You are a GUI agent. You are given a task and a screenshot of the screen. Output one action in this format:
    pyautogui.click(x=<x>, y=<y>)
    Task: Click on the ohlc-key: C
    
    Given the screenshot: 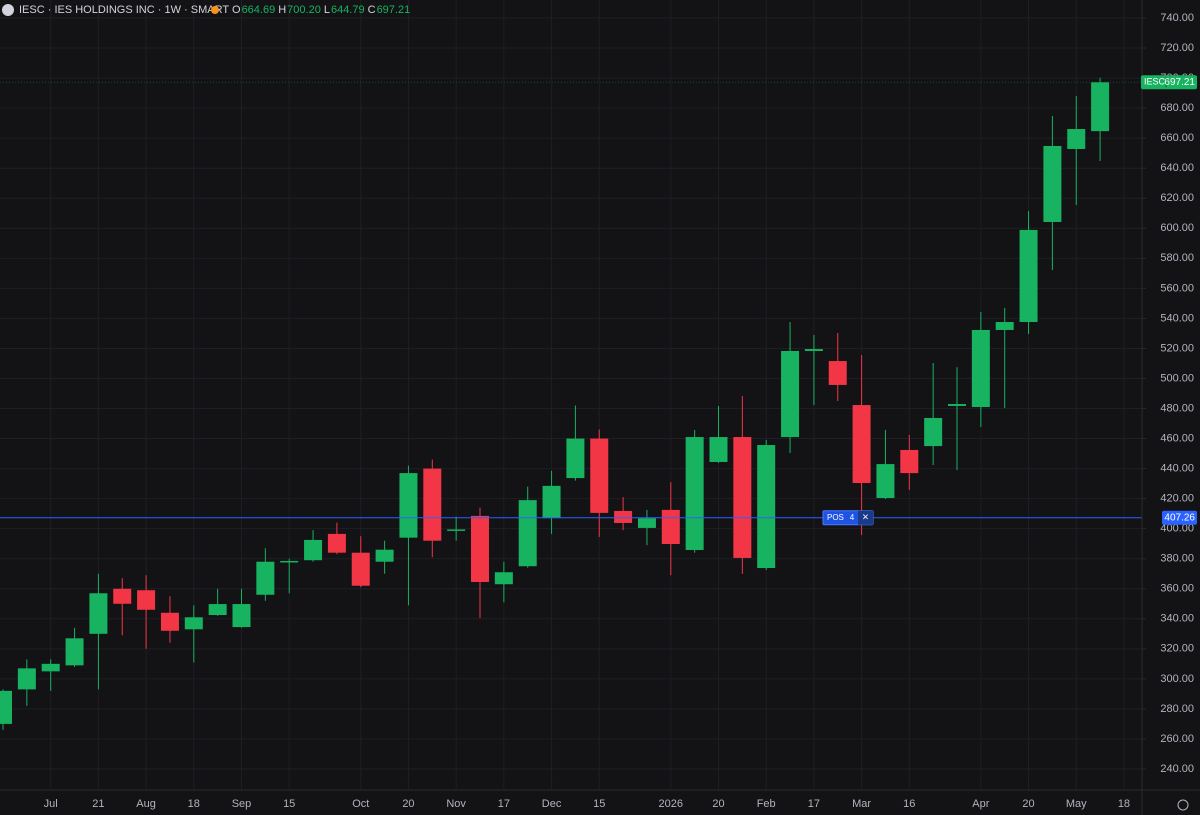 What is the action you would take?
    pyautogui.click(x=372, y=10)
    